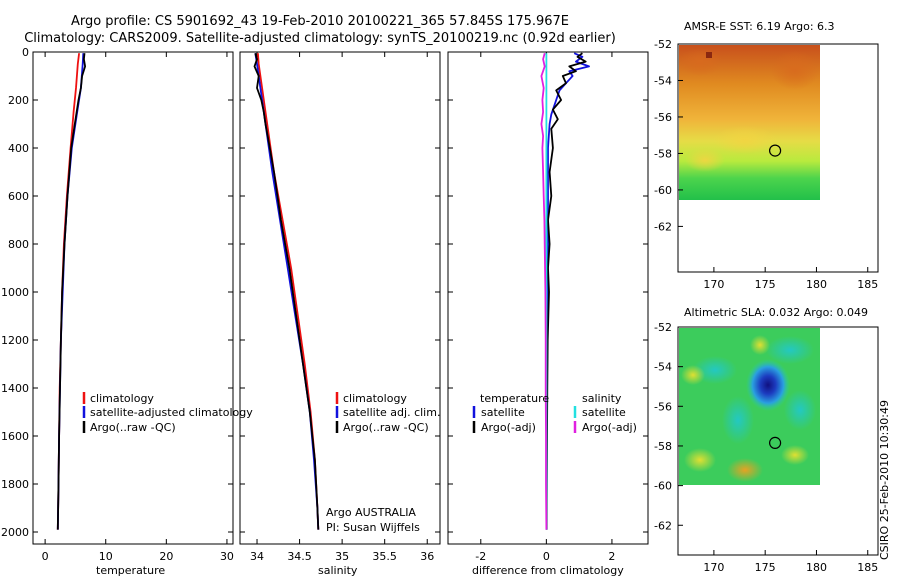 This screenshot has height=580, width=900. I want to click on pi-annotation: PI: Susan Wijffels, so click(373, 527).